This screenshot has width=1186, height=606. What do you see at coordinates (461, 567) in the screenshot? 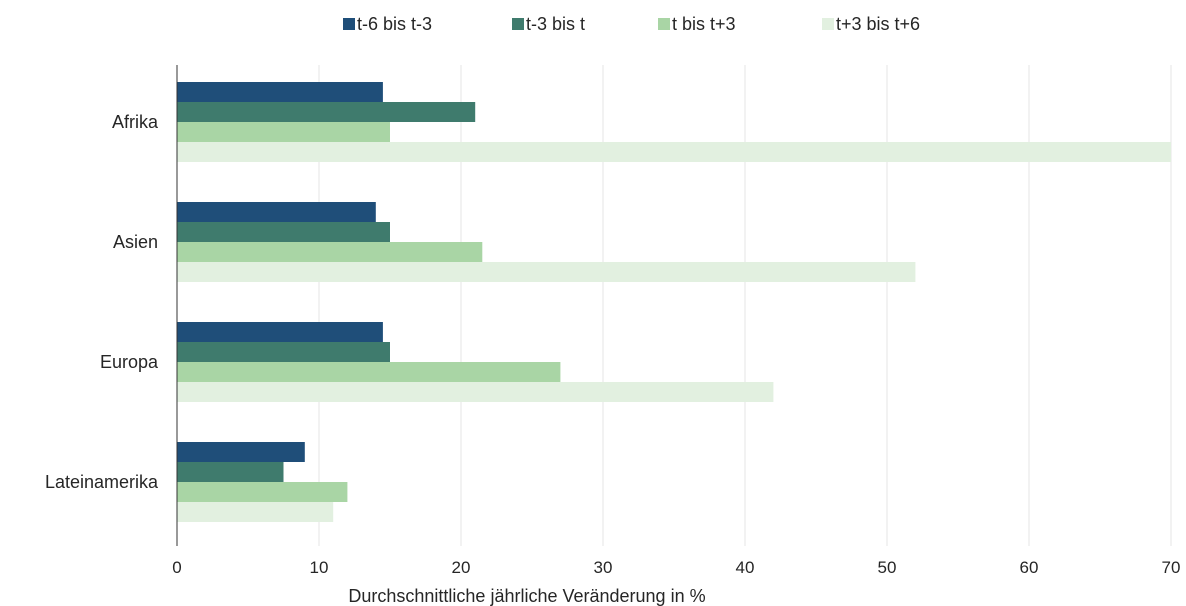
I see `x-tick-label-20: 20` at bounding box center [461, 567].